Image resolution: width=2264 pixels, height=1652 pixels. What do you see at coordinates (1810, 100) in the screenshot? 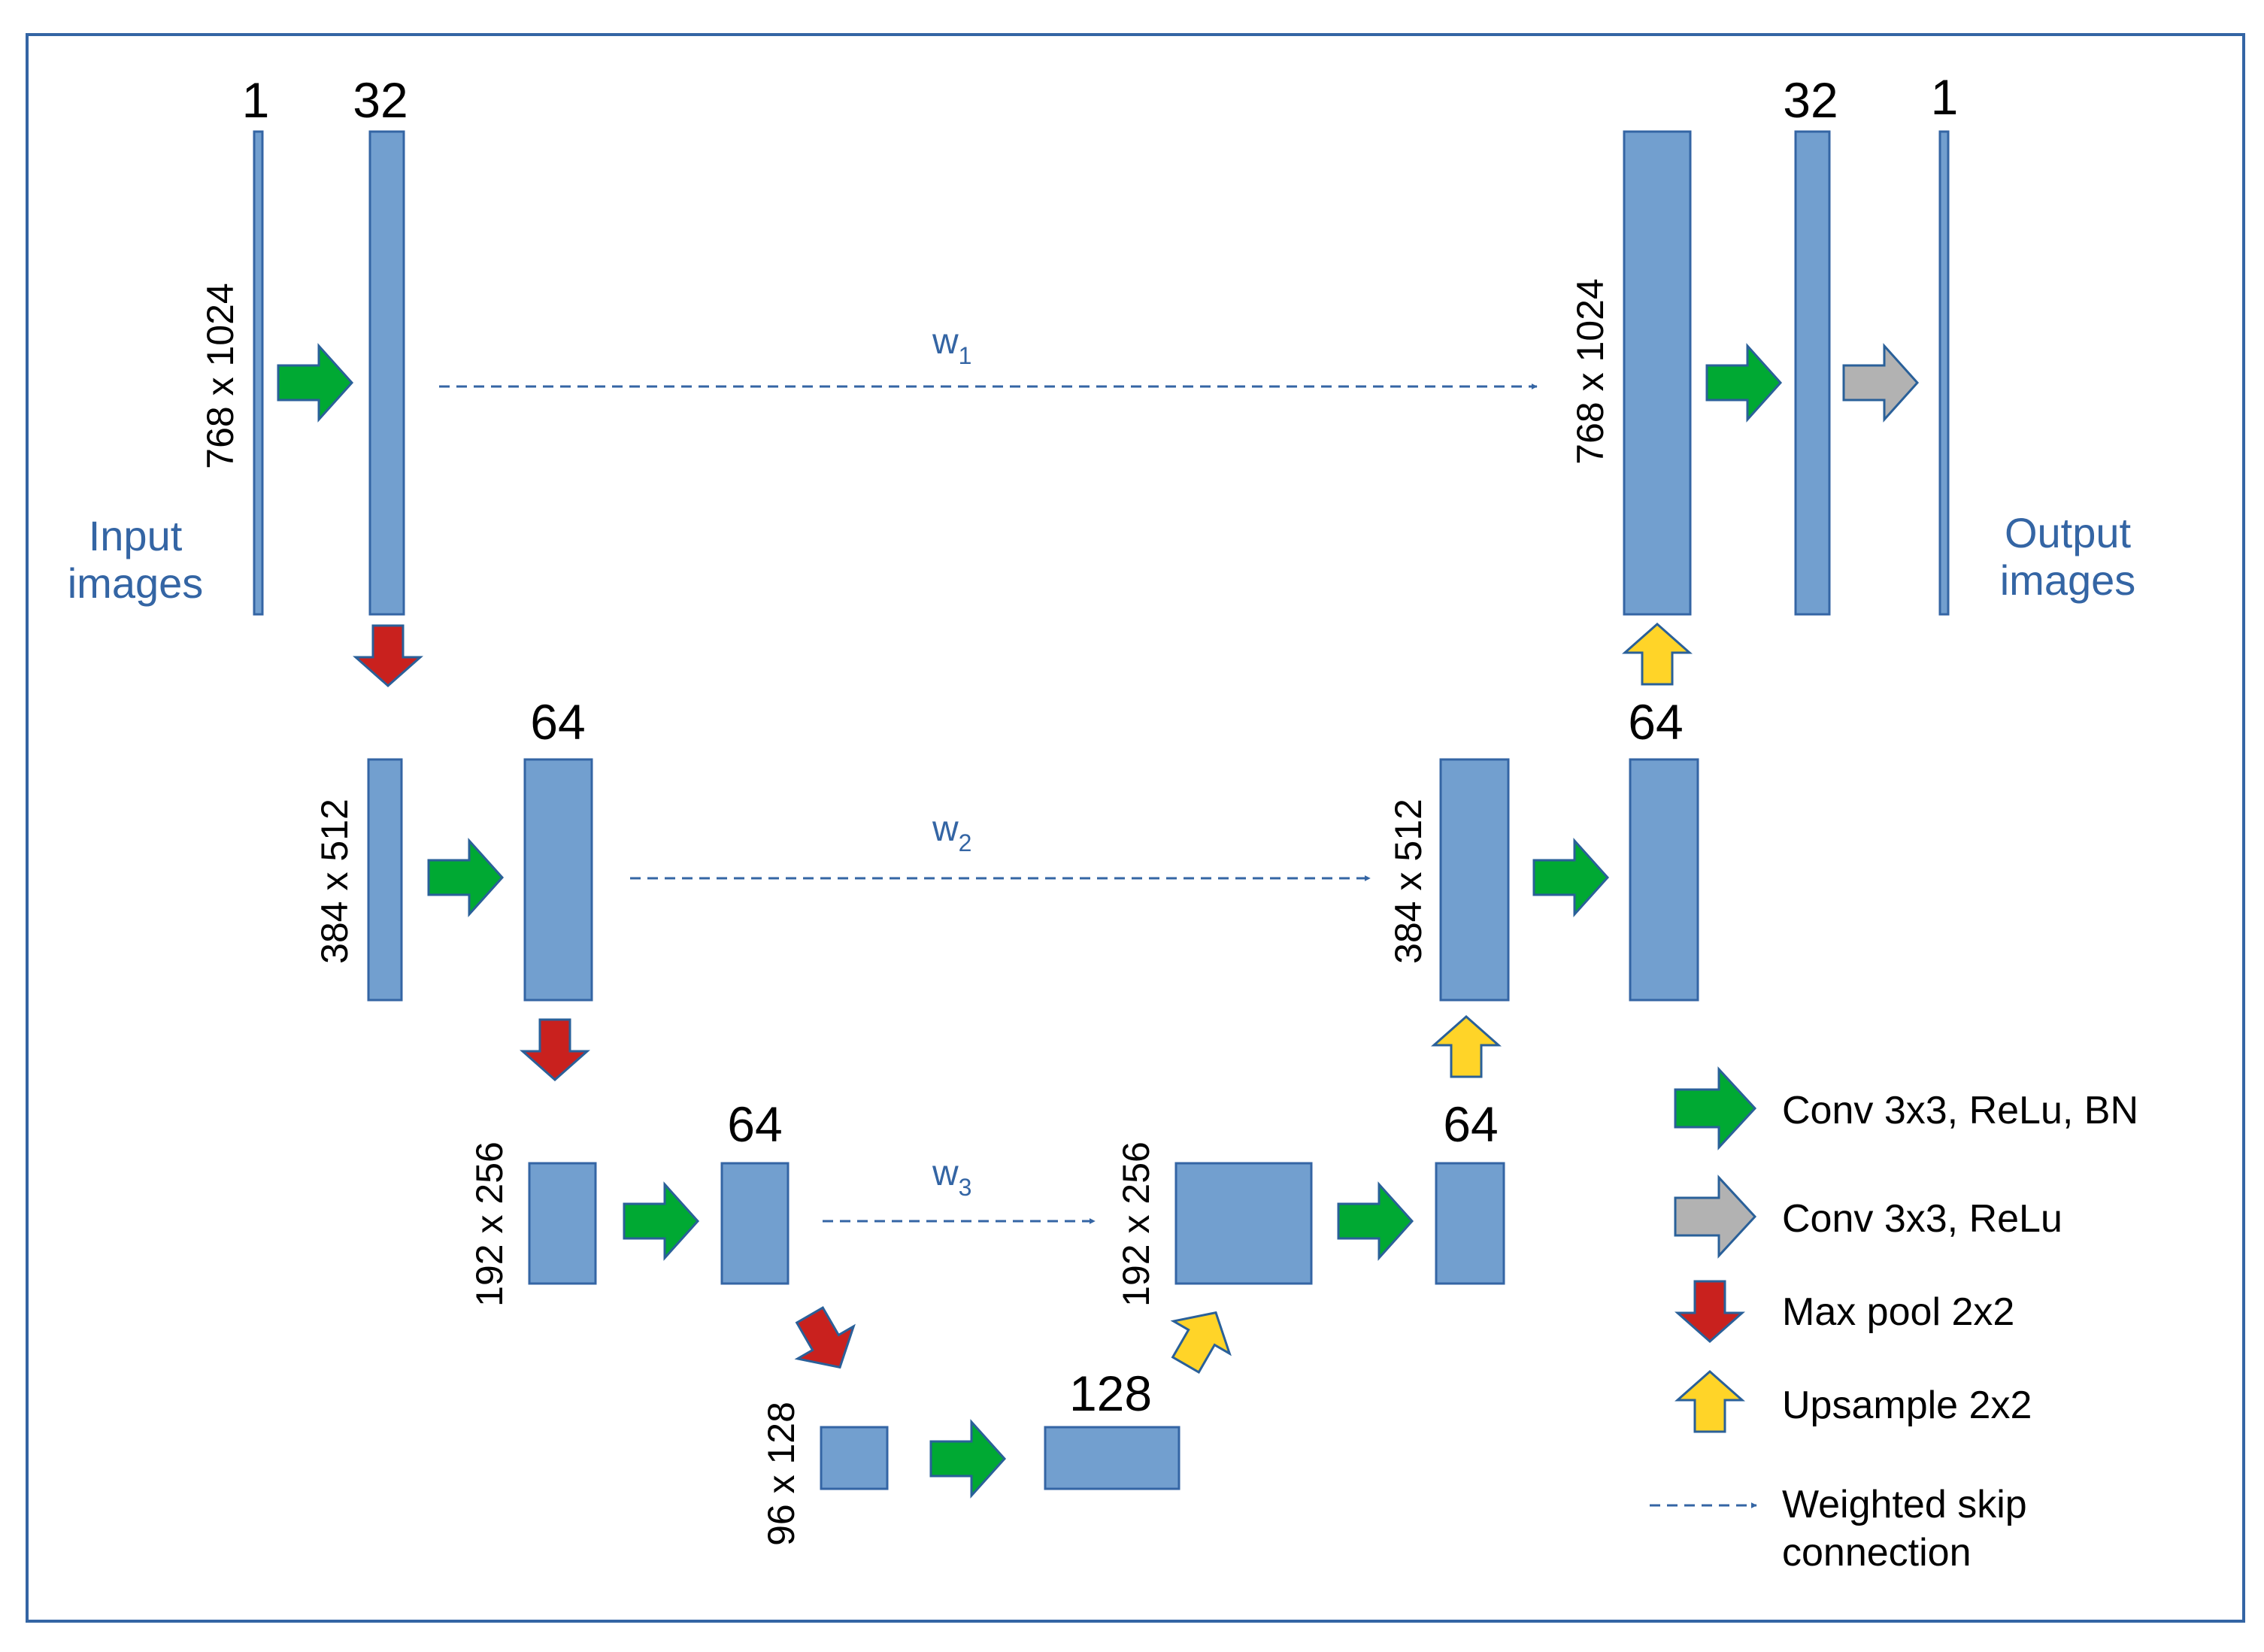
I see `label-channels-32-right: 32` at bounding box center [1810, 100].